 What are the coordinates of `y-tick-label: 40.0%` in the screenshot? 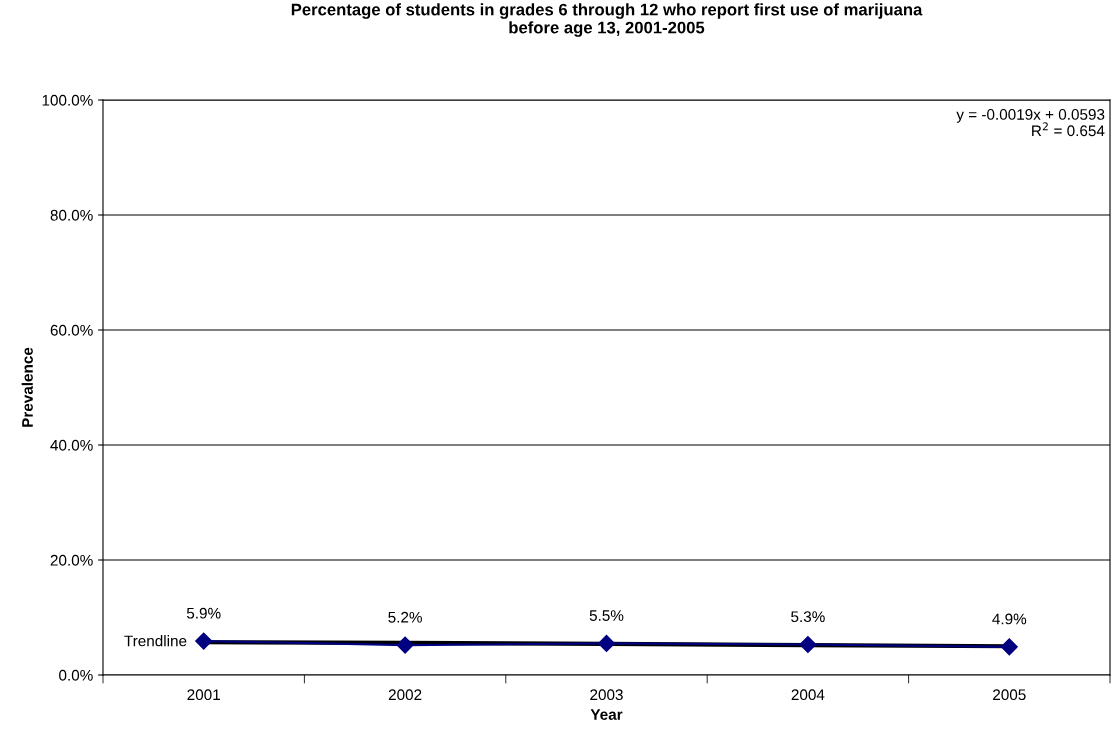 It's located at (71, 445).